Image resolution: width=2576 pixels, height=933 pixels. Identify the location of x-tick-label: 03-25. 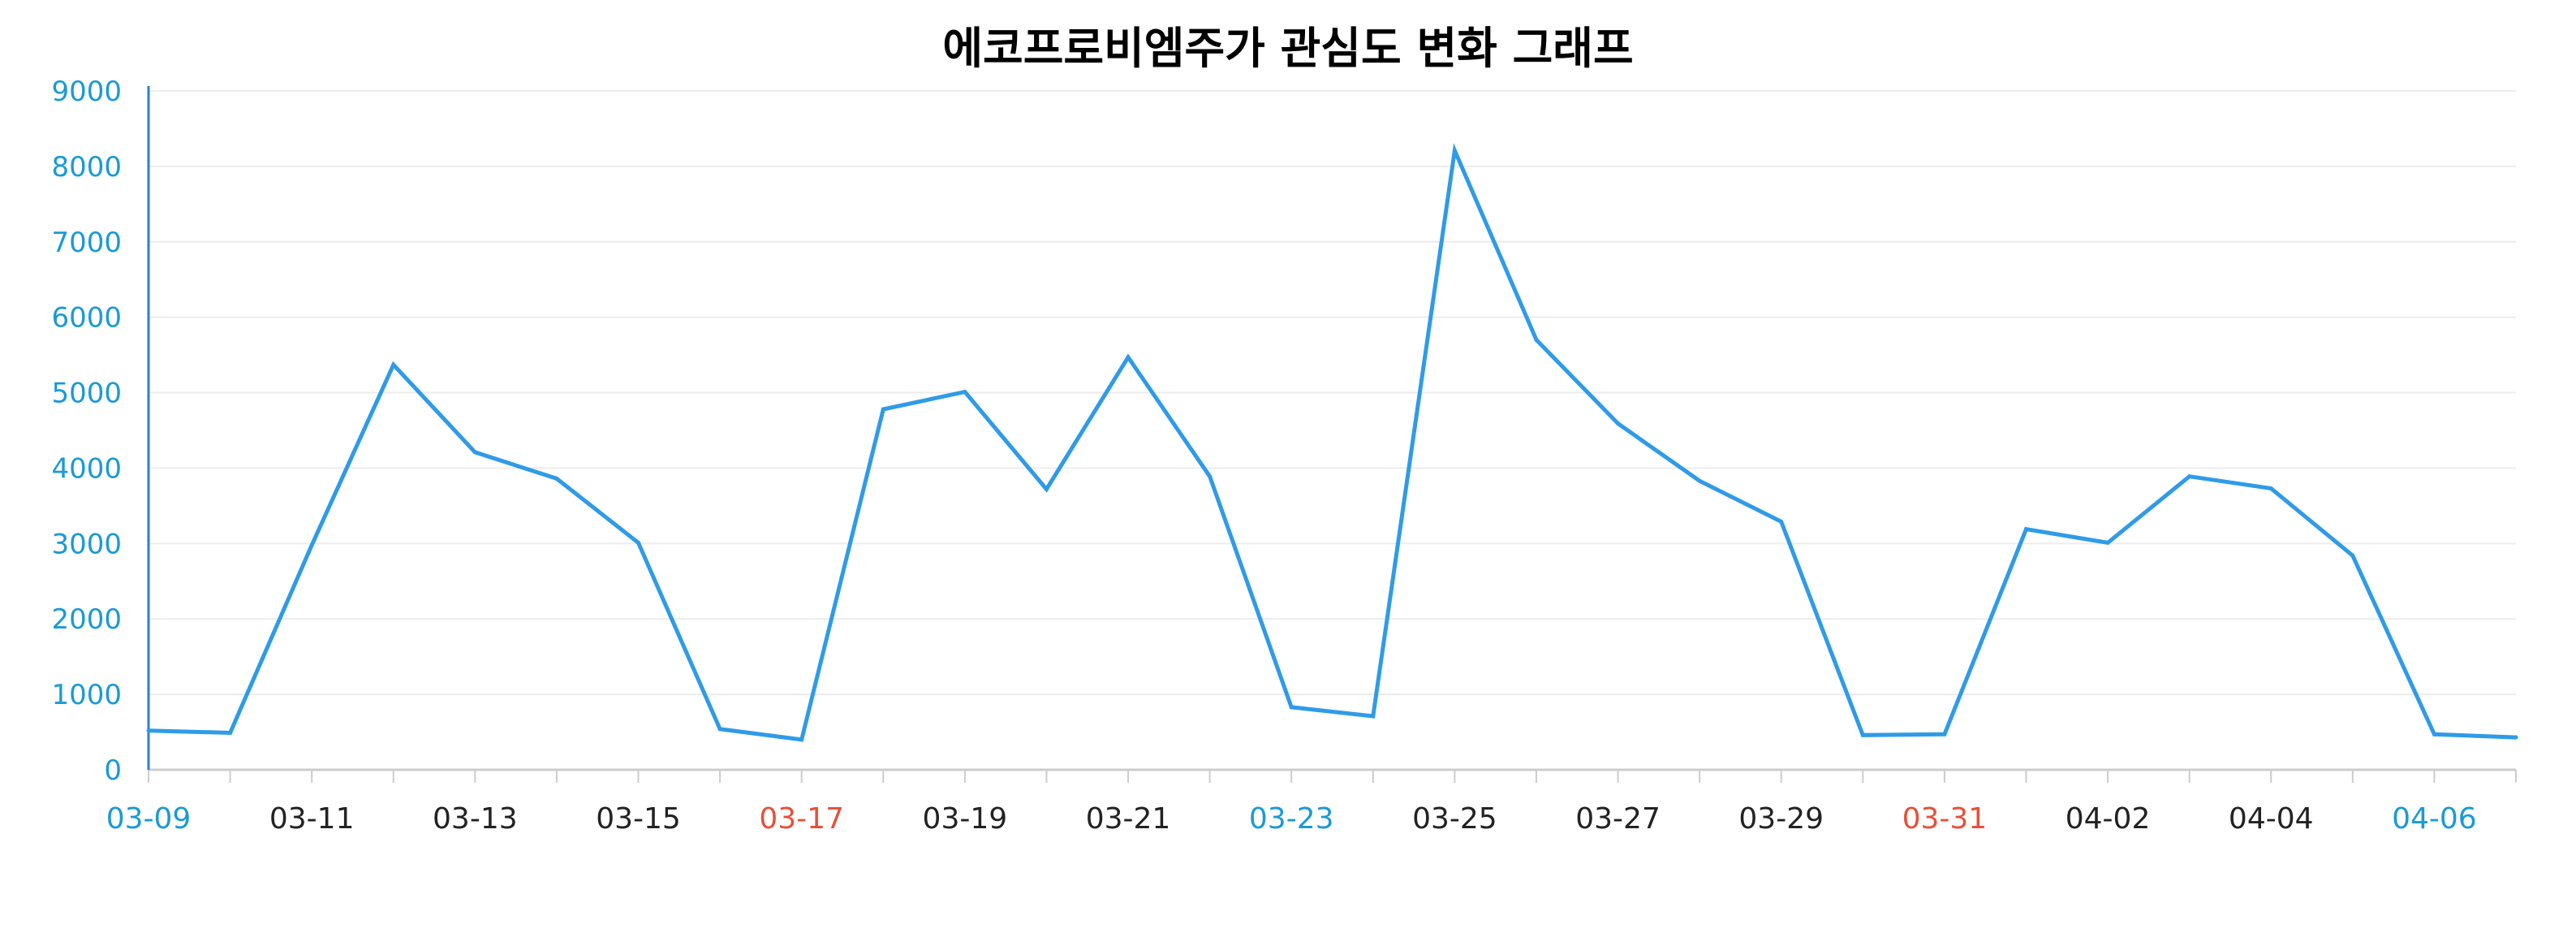
(1455, 819).